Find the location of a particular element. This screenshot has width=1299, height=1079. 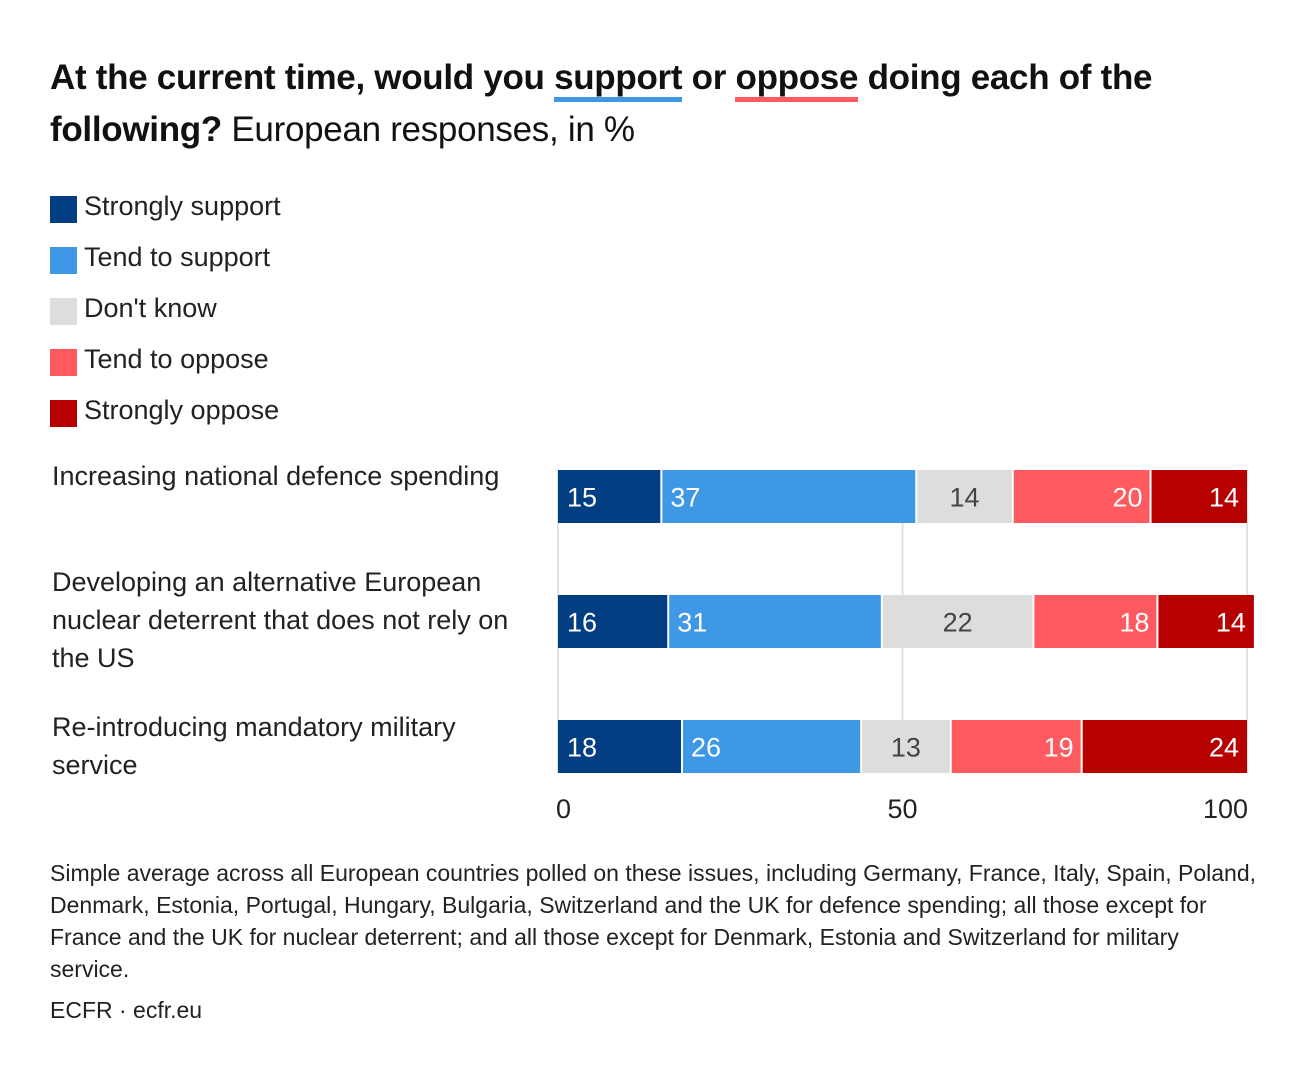

x-tick-label: 100 is located at coordinates (1225, 809).